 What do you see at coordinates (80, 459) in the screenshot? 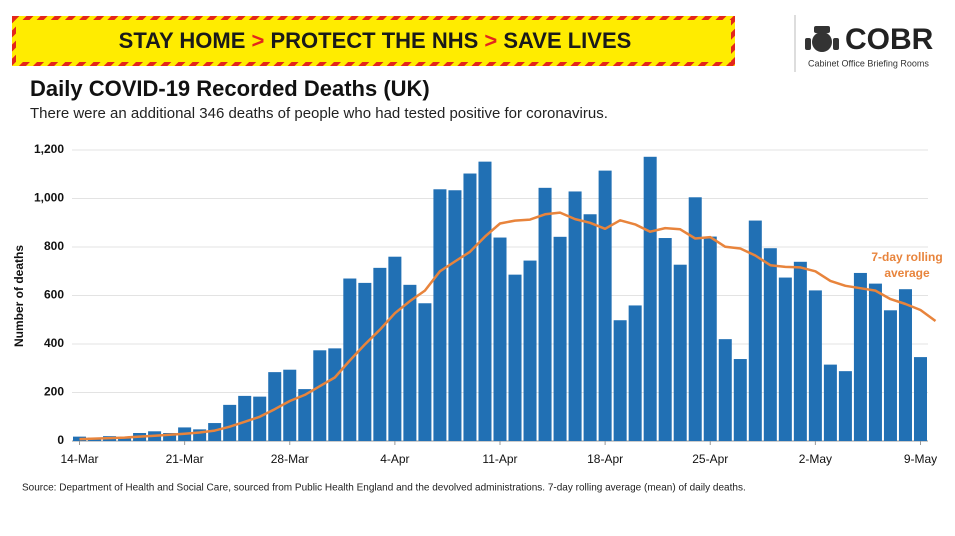
I see `x-tick-label: 14-Mar` at bounding box center [80, 459].